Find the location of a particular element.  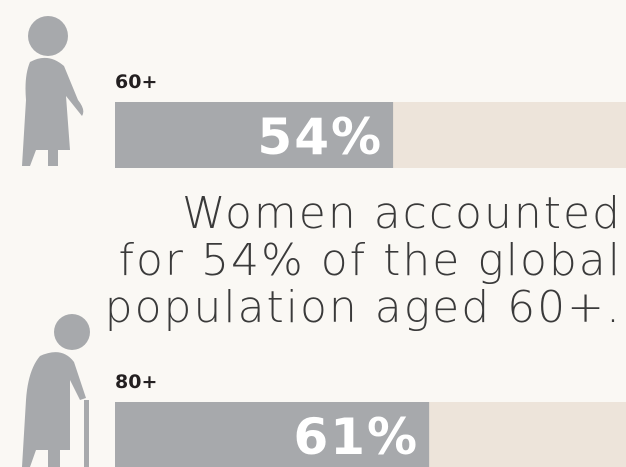

woman-icon is located at coordinates (53, 91).